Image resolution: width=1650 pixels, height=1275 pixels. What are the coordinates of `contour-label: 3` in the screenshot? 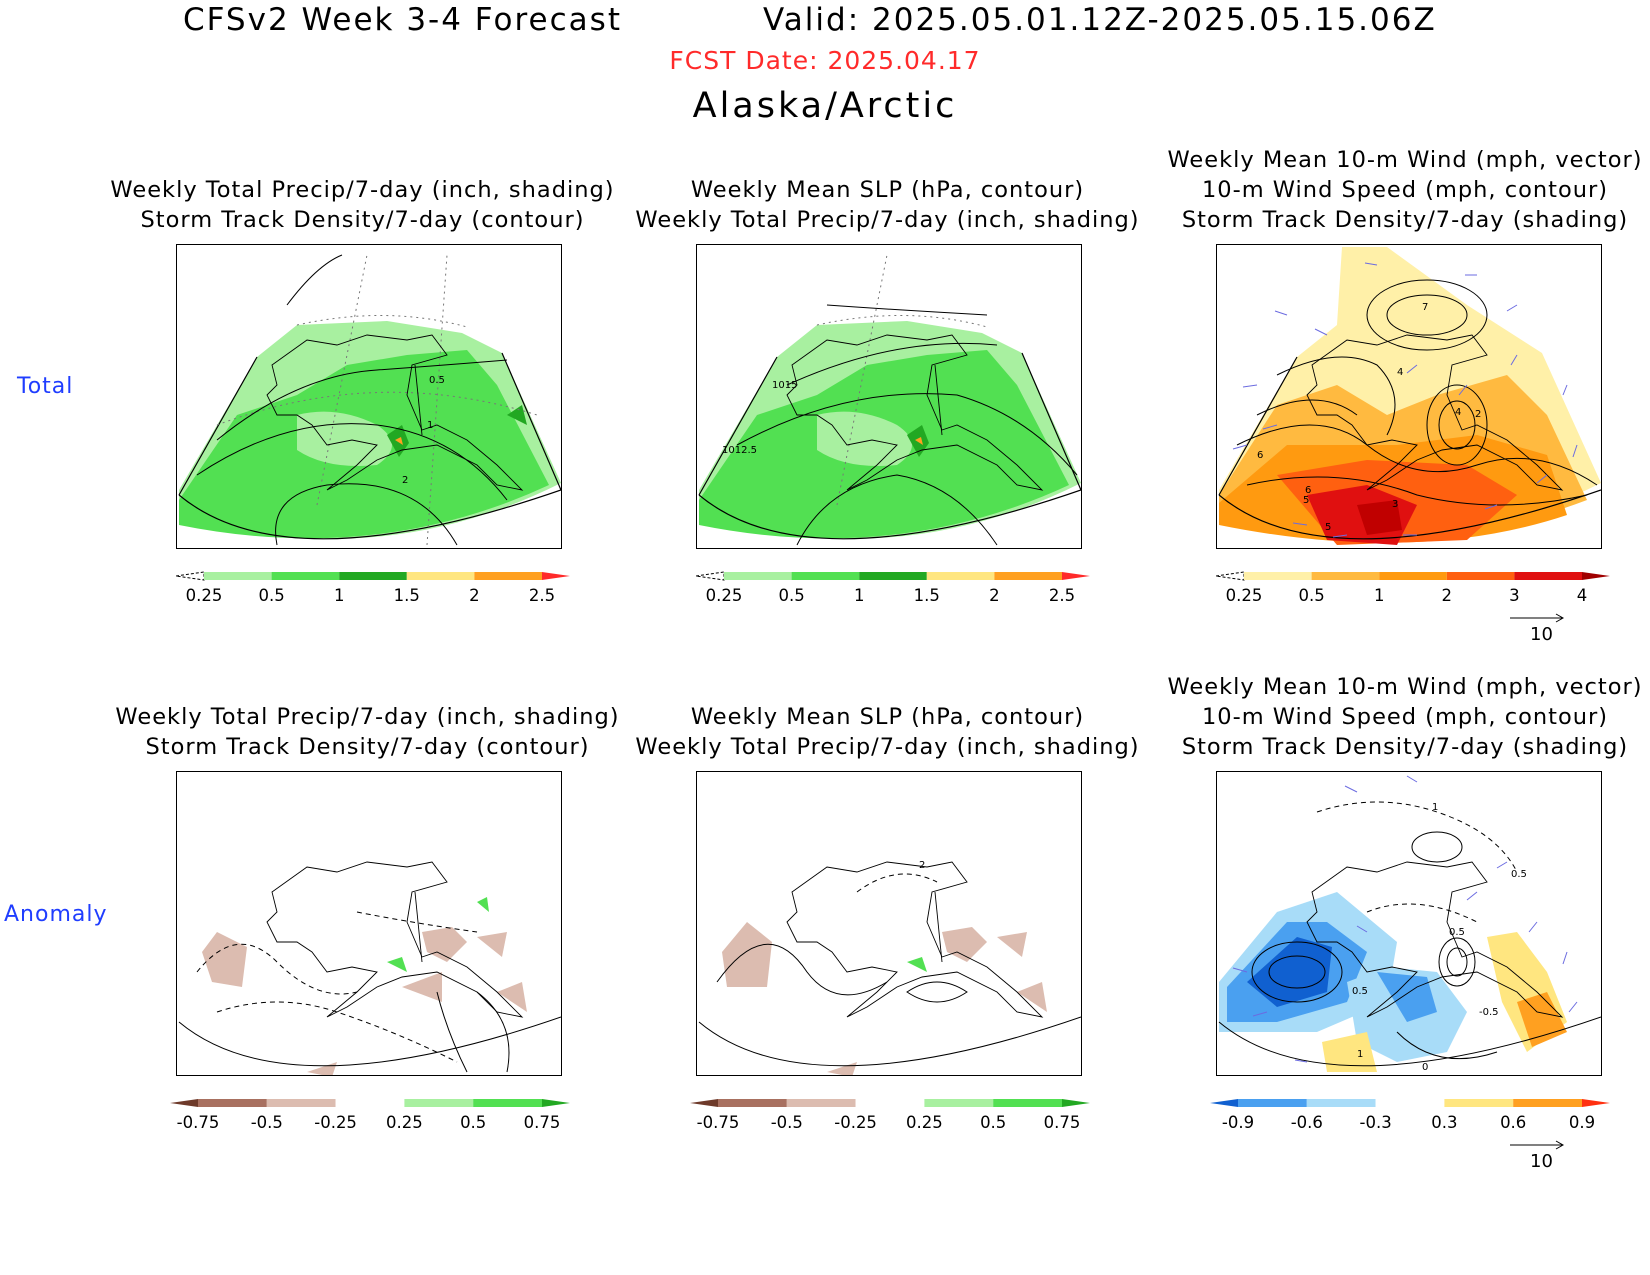 It's located at (1395, 504).